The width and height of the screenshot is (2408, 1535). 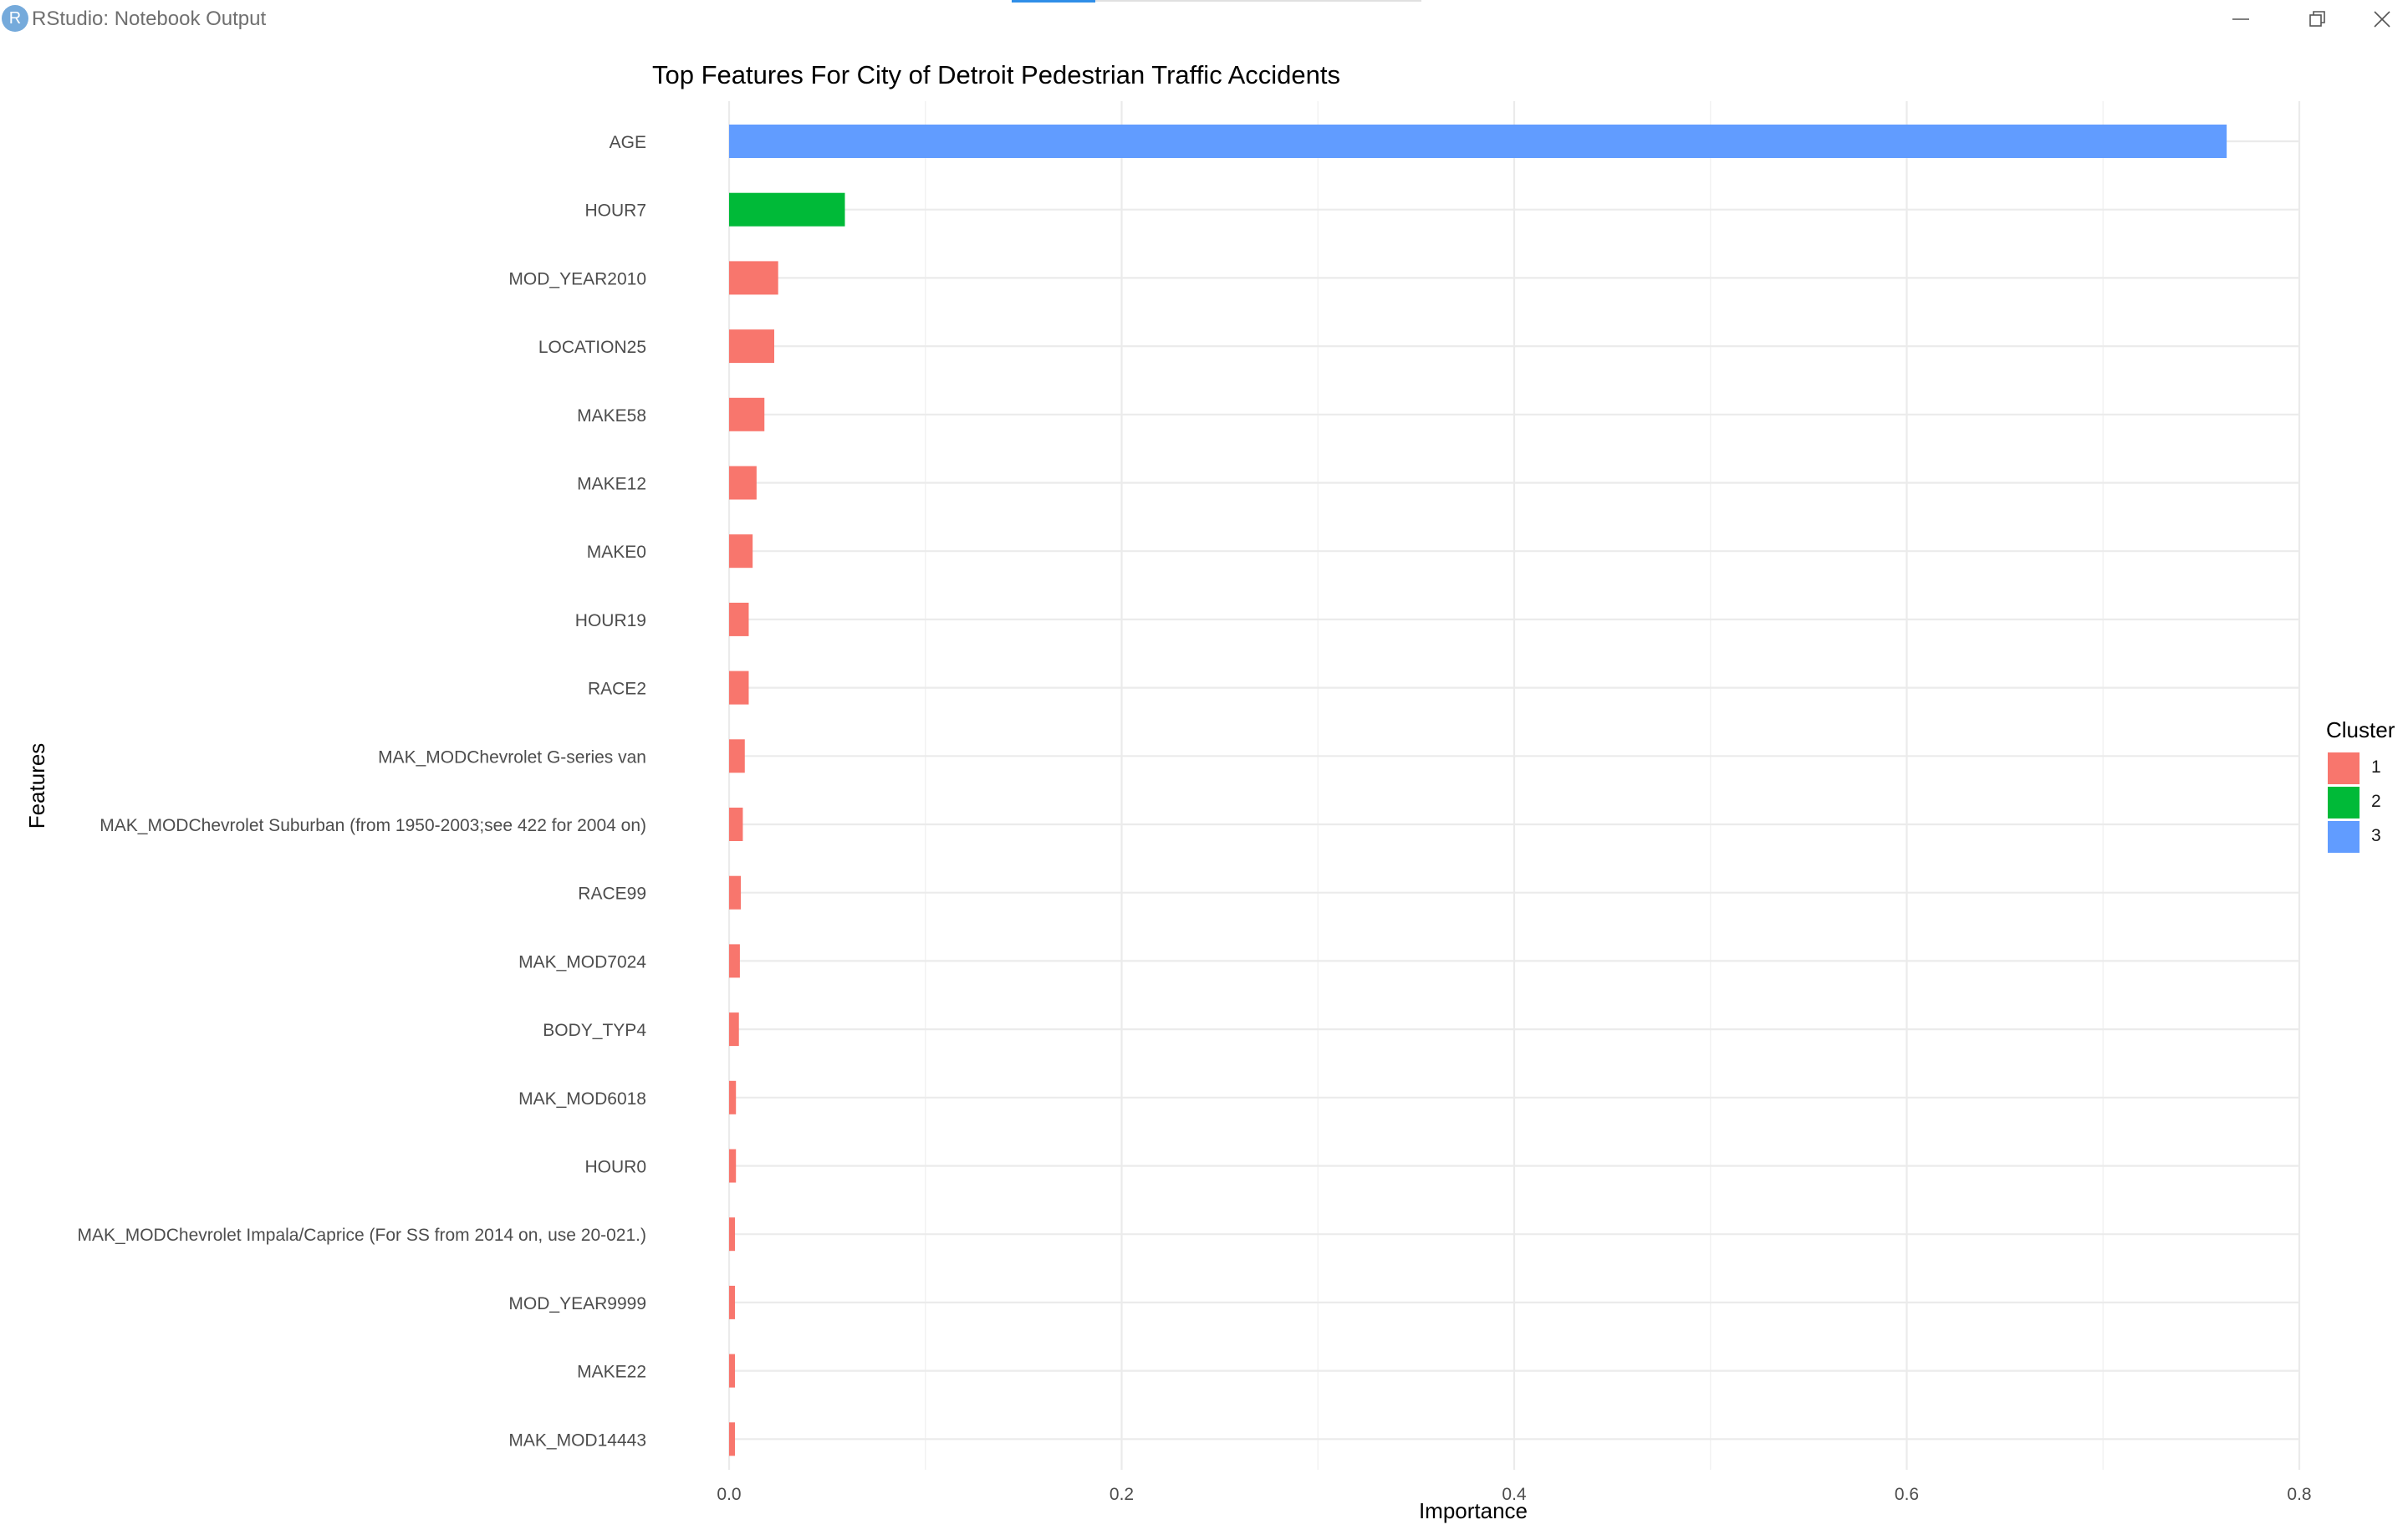 I want to click on y-axis-title: Features, so click(x=36, y=786).